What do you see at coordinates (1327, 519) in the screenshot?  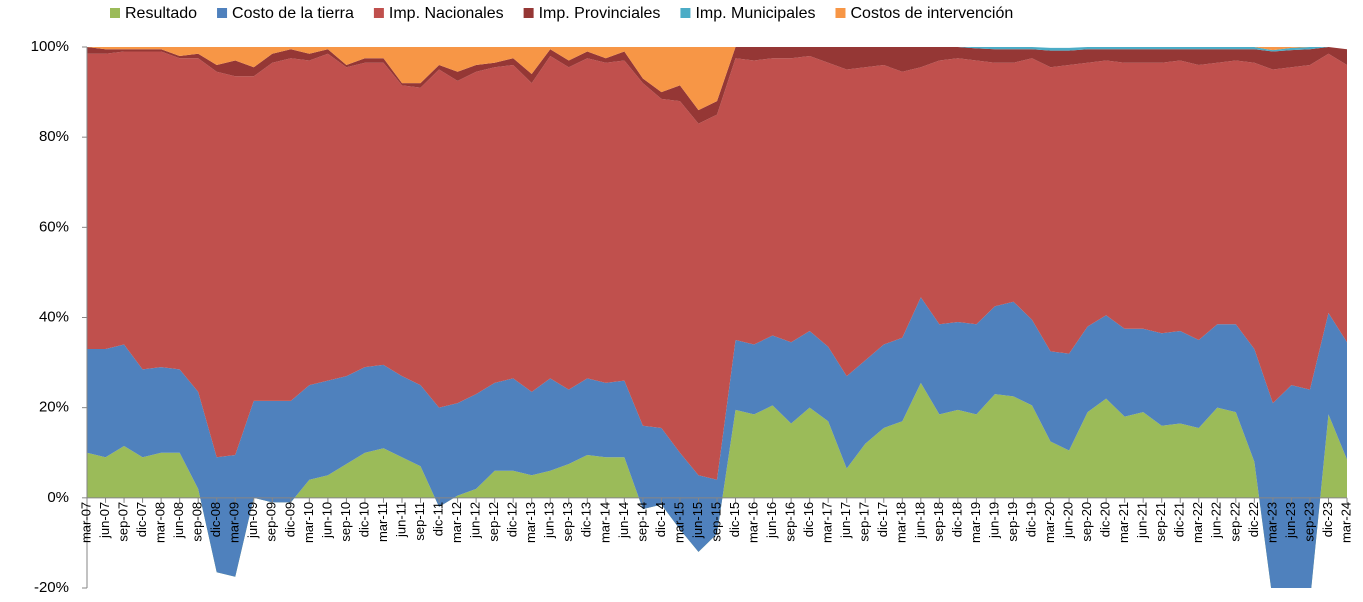 I see `x-tick-label: dic-23` at bounding box center [1327, 519].